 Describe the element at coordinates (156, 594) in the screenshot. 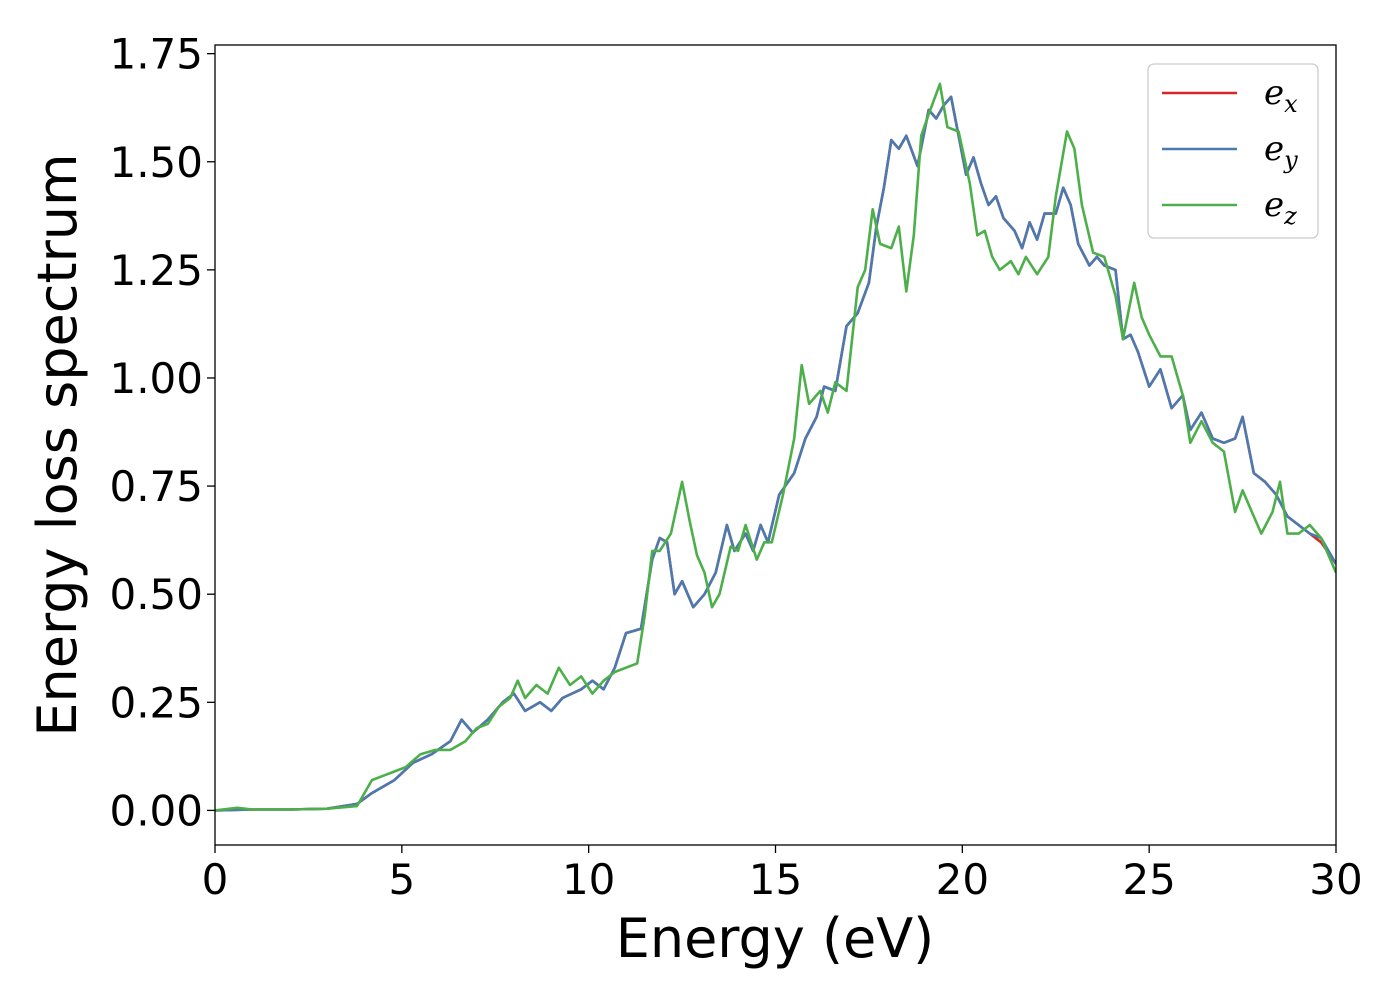

I see `y-tick-label: 0.50` at that location.